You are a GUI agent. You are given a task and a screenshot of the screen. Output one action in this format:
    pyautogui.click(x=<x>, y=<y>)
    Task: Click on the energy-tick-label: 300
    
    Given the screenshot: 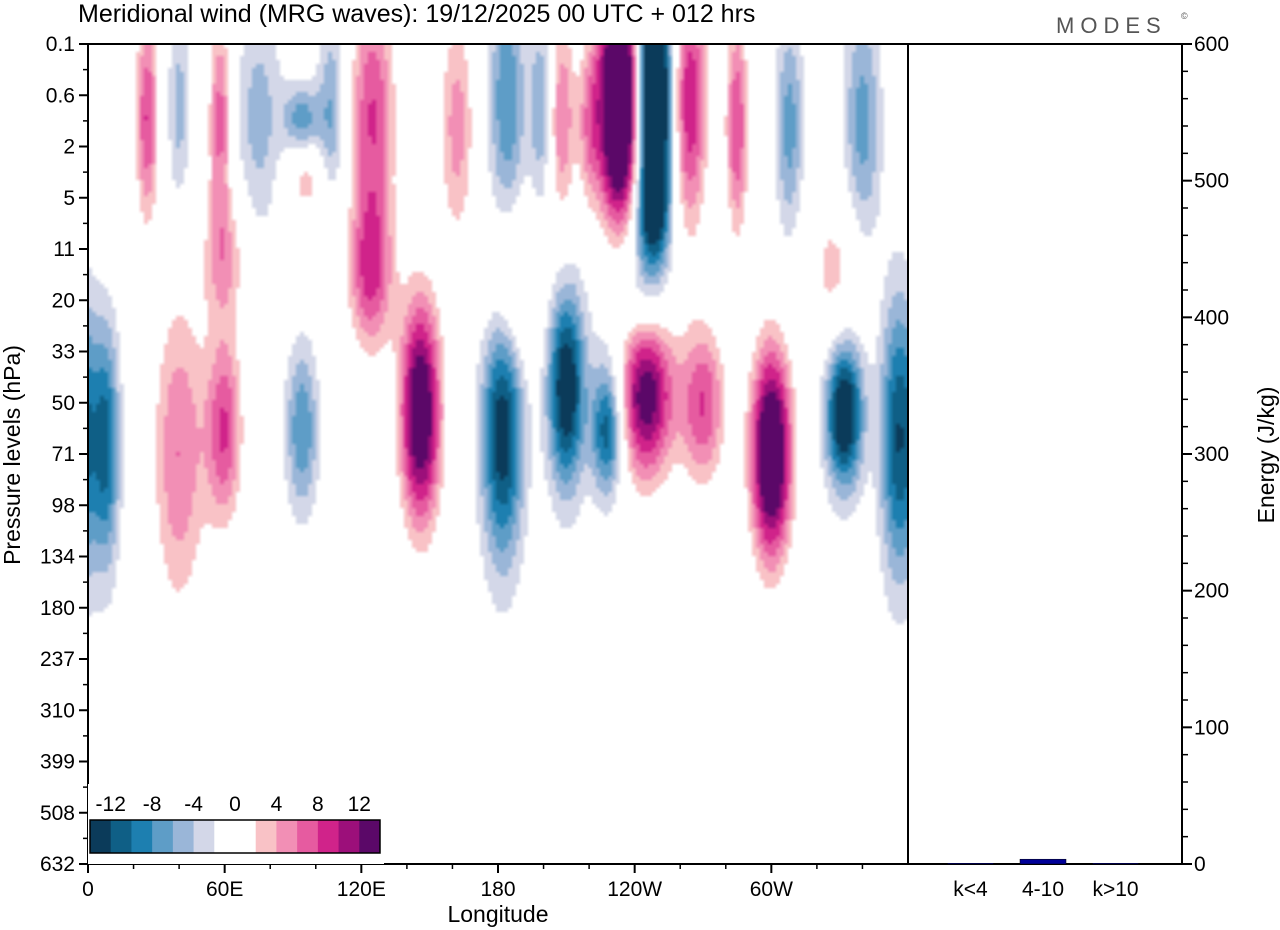 What is the action you would take?
    pyautogui.click(x=1211, y=454)
    